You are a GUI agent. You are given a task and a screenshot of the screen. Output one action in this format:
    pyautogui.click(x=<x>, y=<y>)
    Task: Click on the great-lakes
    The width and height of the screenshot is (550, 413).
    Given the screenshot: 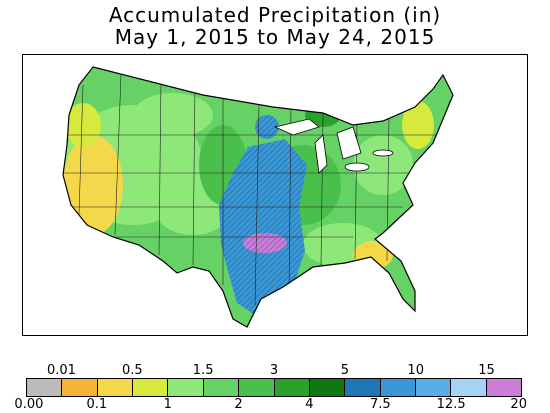 What is the action you would take?
    pyautogui.click(x=333, y=146)
    